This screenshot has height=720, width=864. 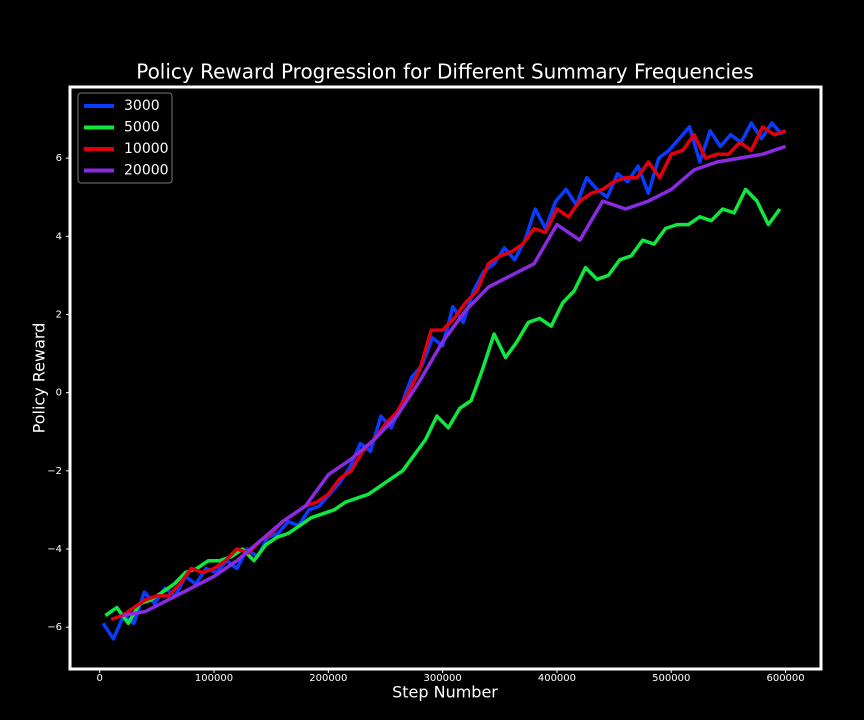 What do you see at coordinates (445, 692) in the screenshot?
I see `x-axis-label: Step Number` at bounding box center [445, 692].